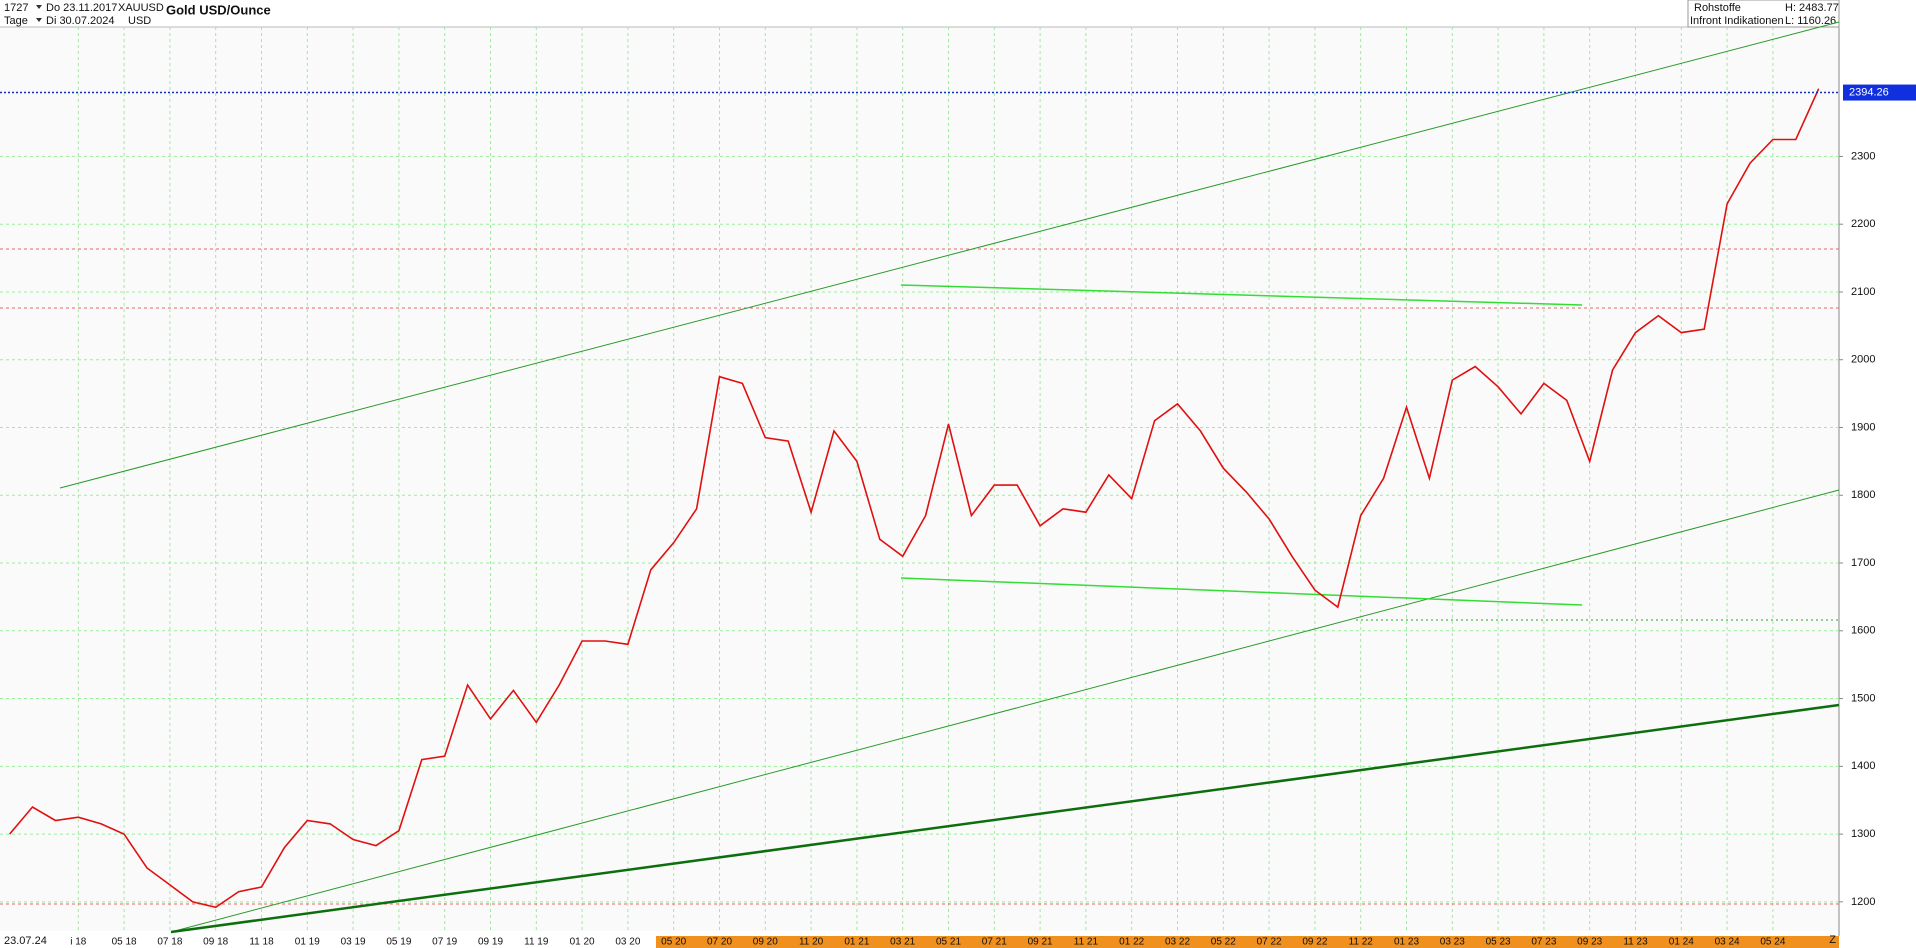 The image size is (1916, 948). I want to click on end-marker: Z, so click(1832, 940).